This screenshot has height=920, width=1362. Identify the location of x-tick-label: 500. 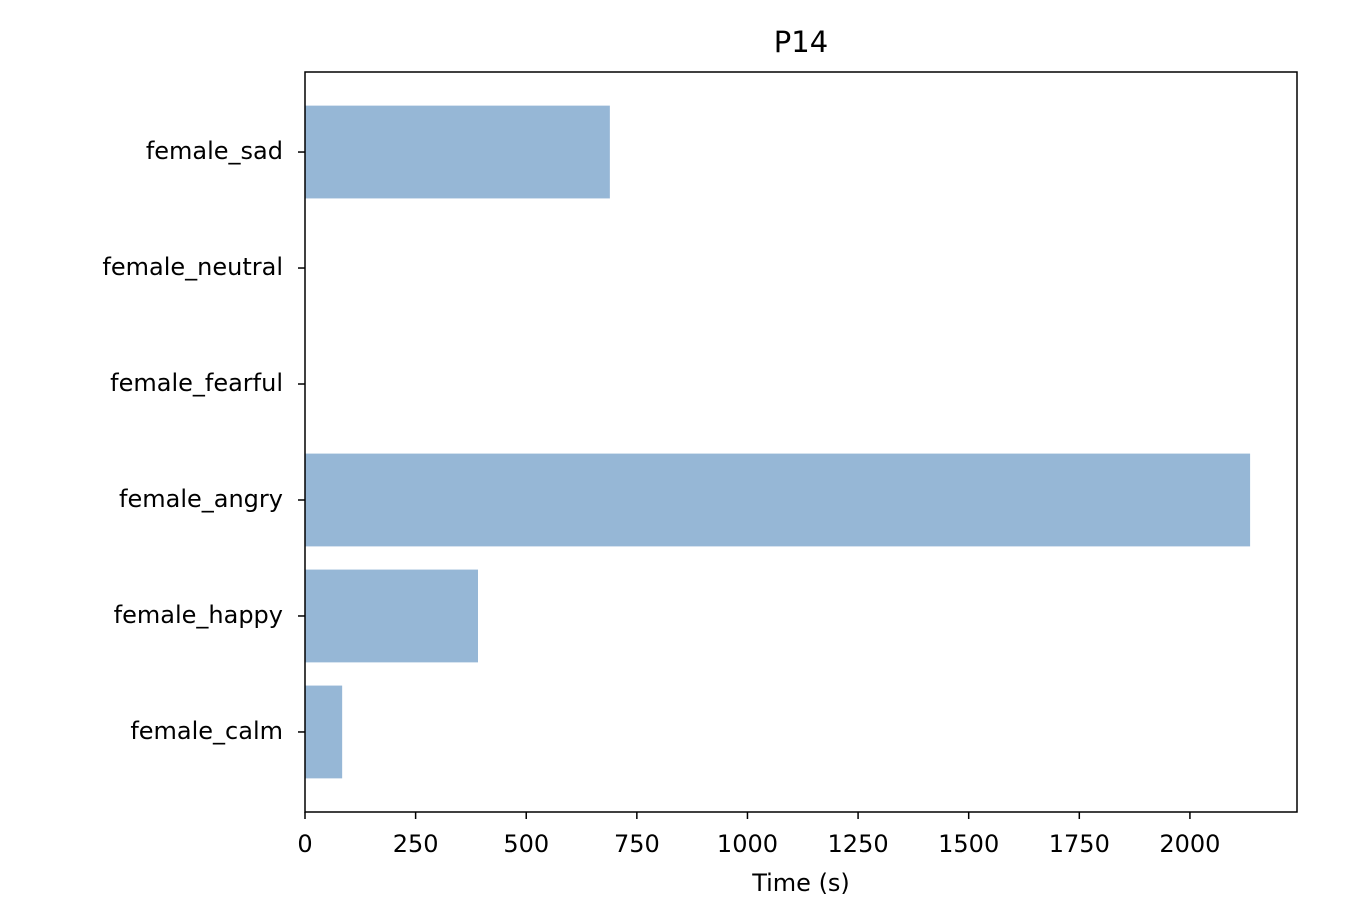
(526, 844).